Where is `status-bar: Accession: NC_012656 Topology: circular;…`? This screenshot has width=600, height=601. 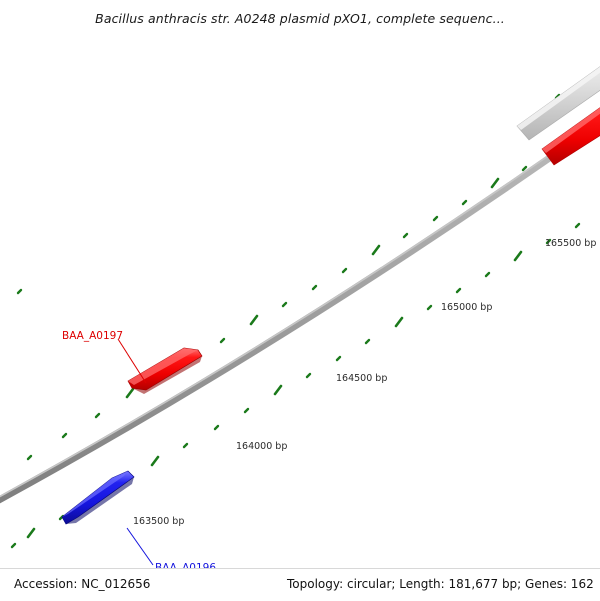
status-bar: Accession: NC_012656 Topology: circular;… is located at coordinates (300, 584).